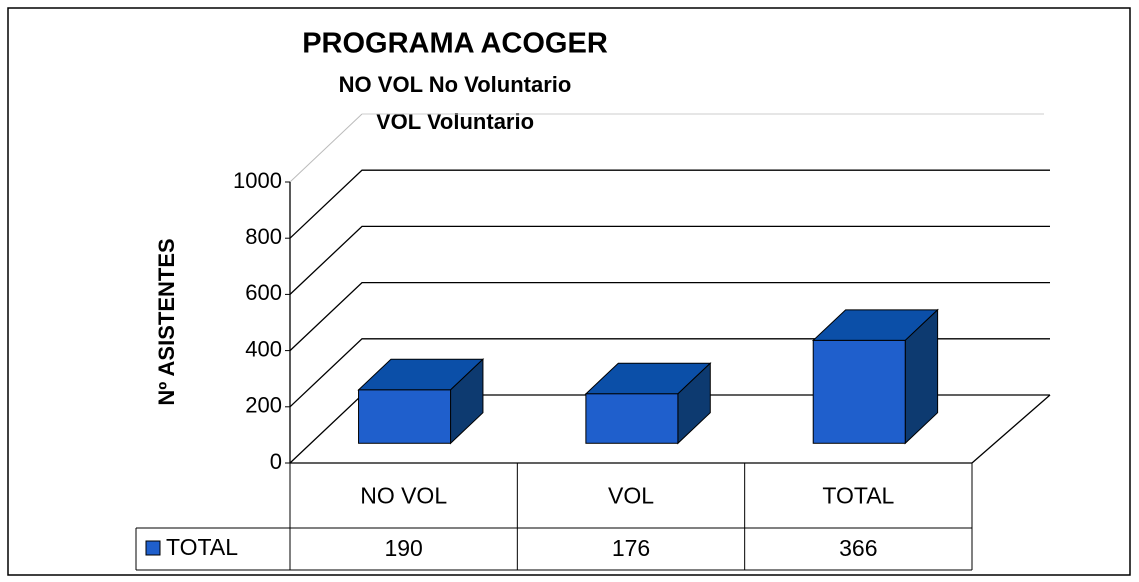  What do you see at coordinates (403, 496) in the screenshot?
I see `x-tick-label: NO VOL` at bounding box center [403, 496].